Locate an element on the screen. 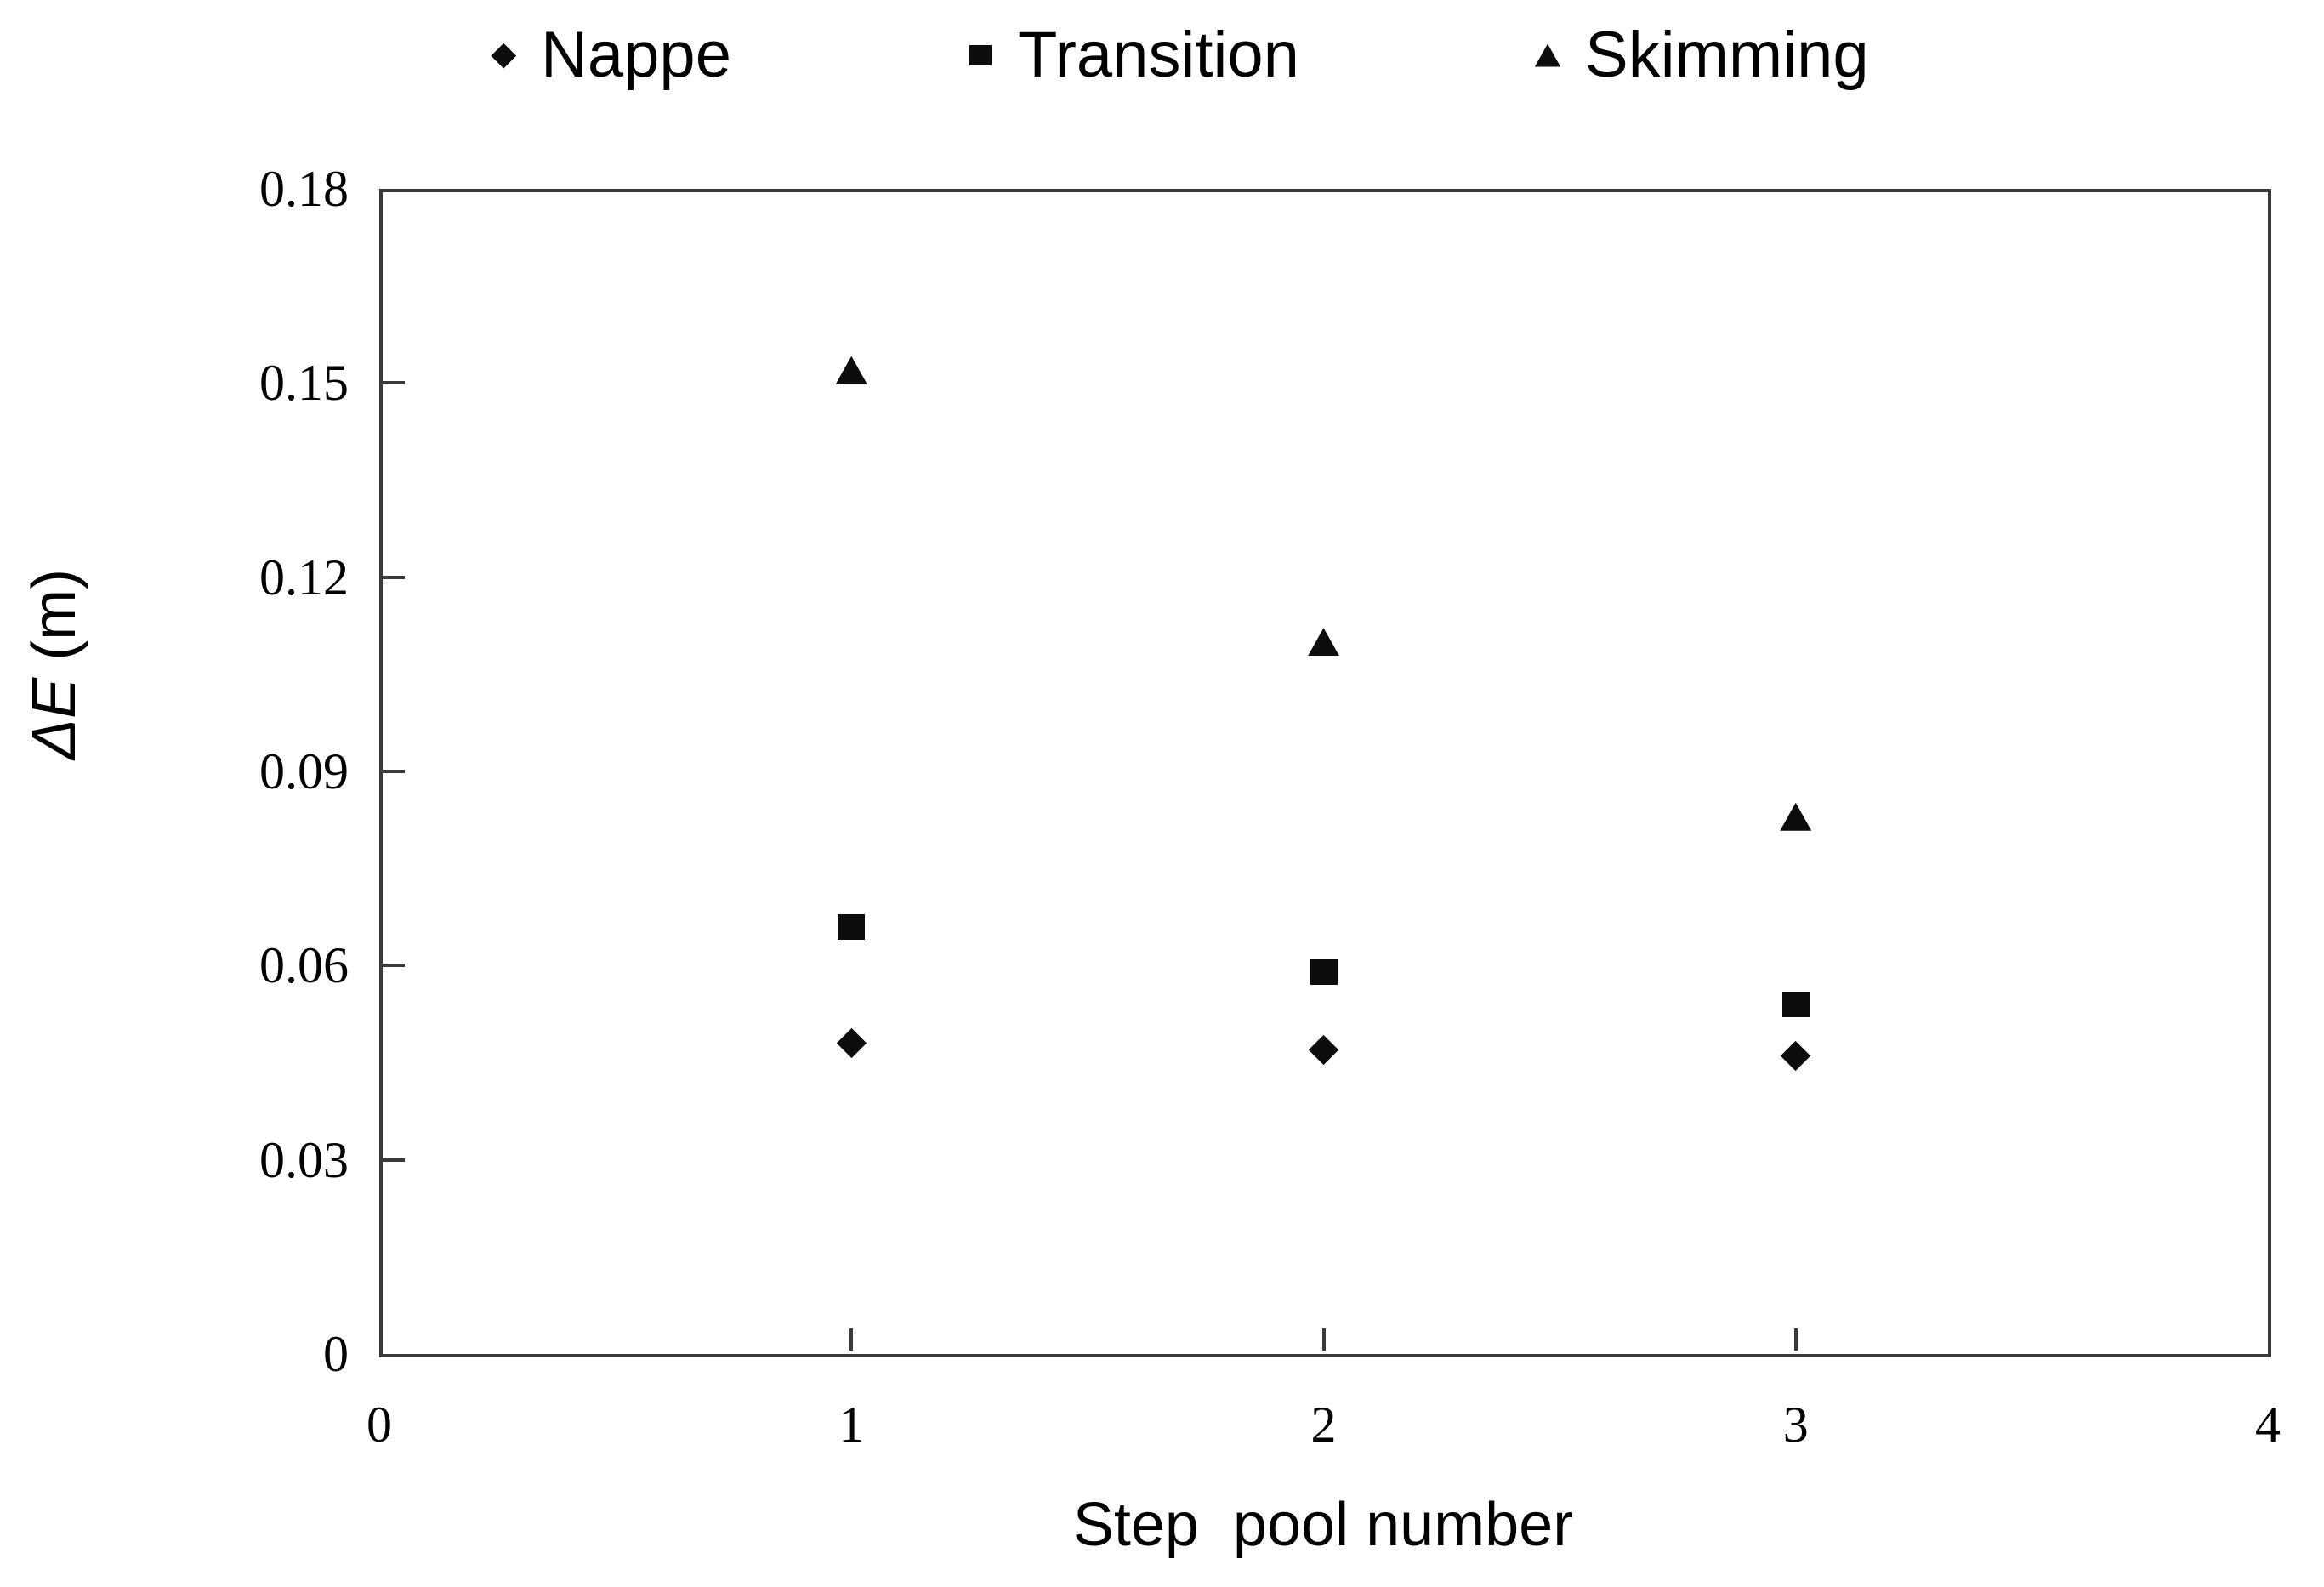 The image size is (2324, 1587). triangle-legend-marker is located at coordinates (1547, 55).